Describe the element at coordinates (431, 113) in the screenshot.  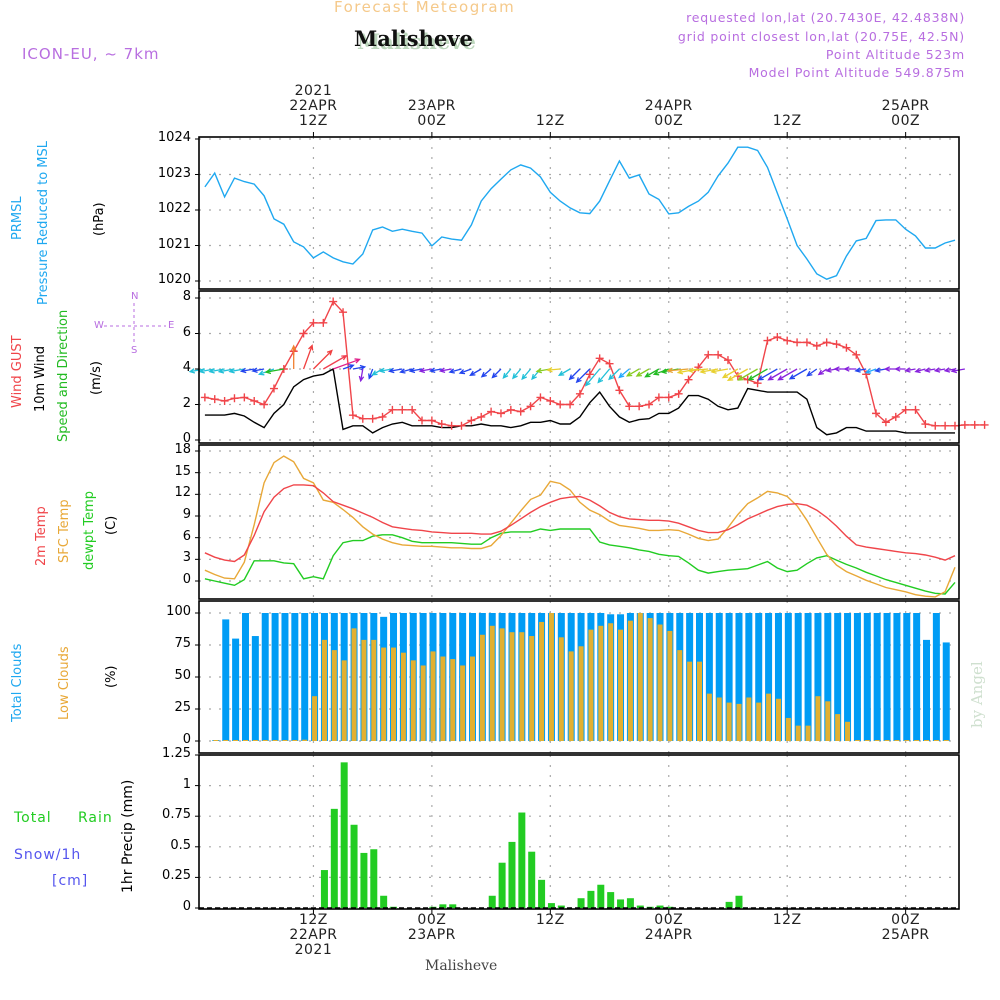
I see `time-tick-label: 23APR 00Z` at that location.